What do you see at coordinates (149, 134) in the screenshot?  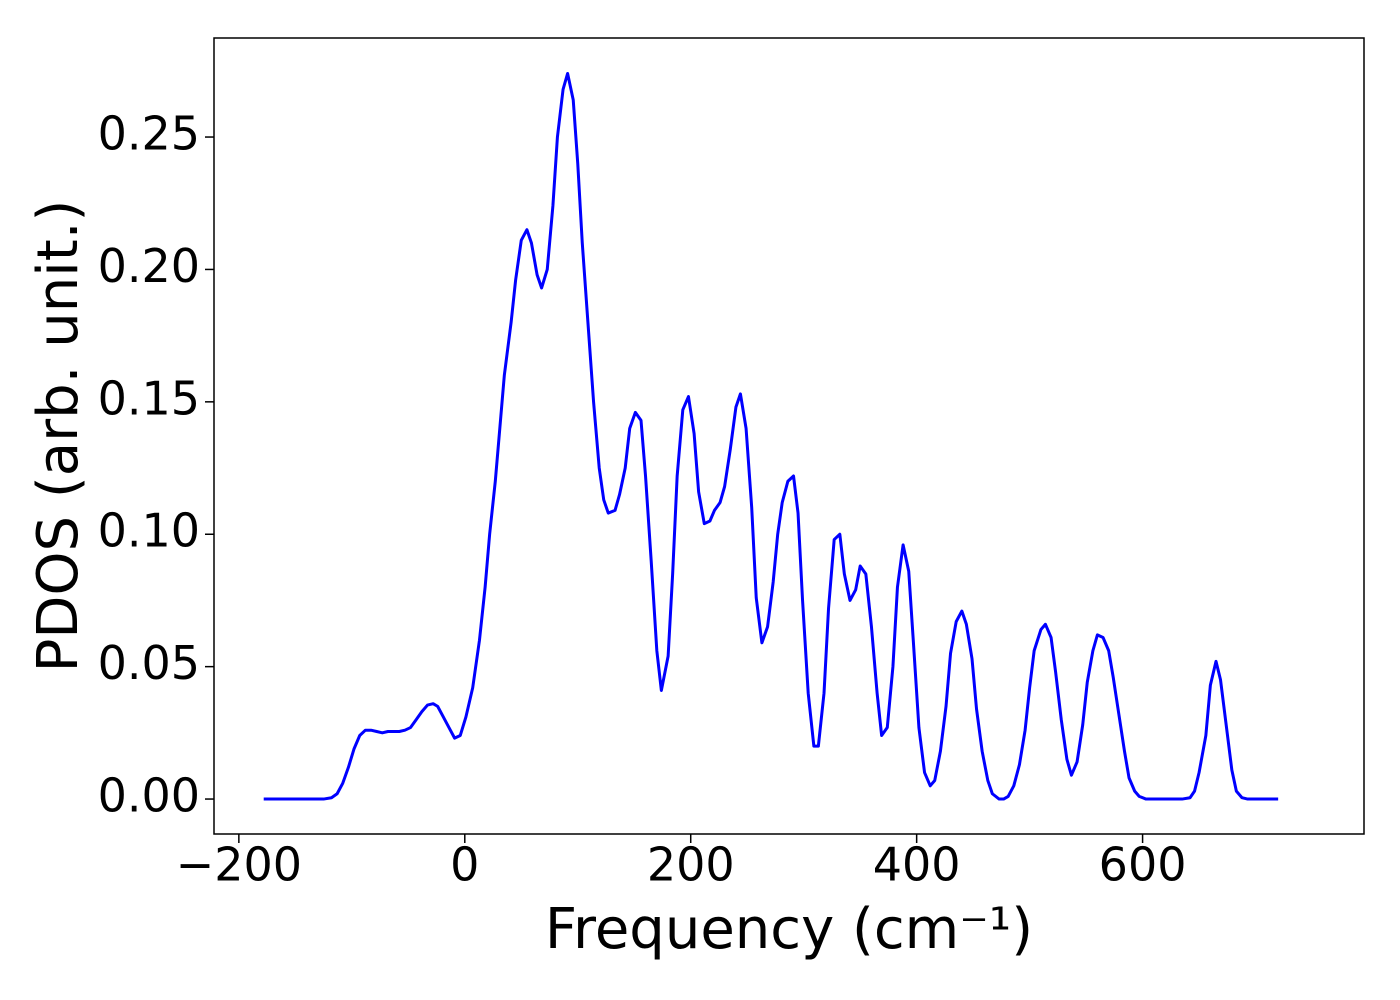 I see `y-tick-label: 0.25` at bounding box center [149, 134].